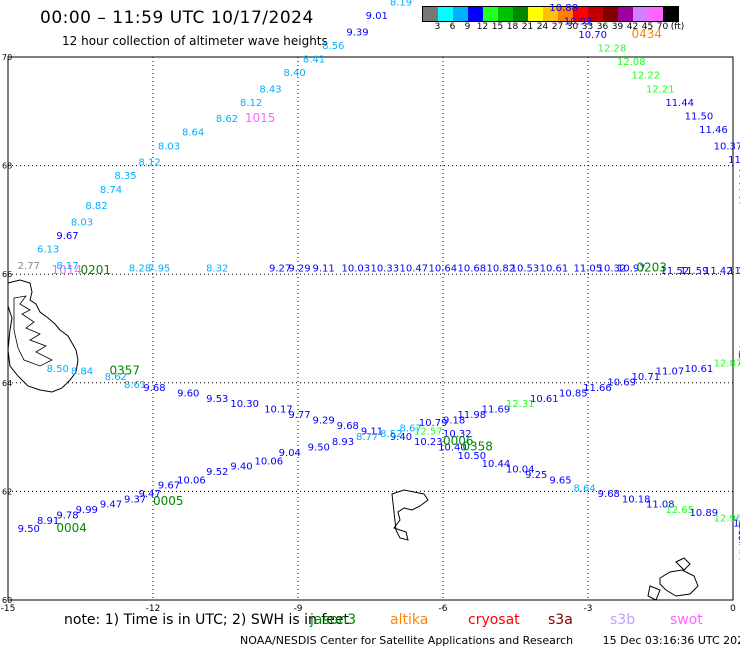 The width and height of the screenshot is (740, 650). I want to click on wave-height-label: 11.50, so click(699, 116).